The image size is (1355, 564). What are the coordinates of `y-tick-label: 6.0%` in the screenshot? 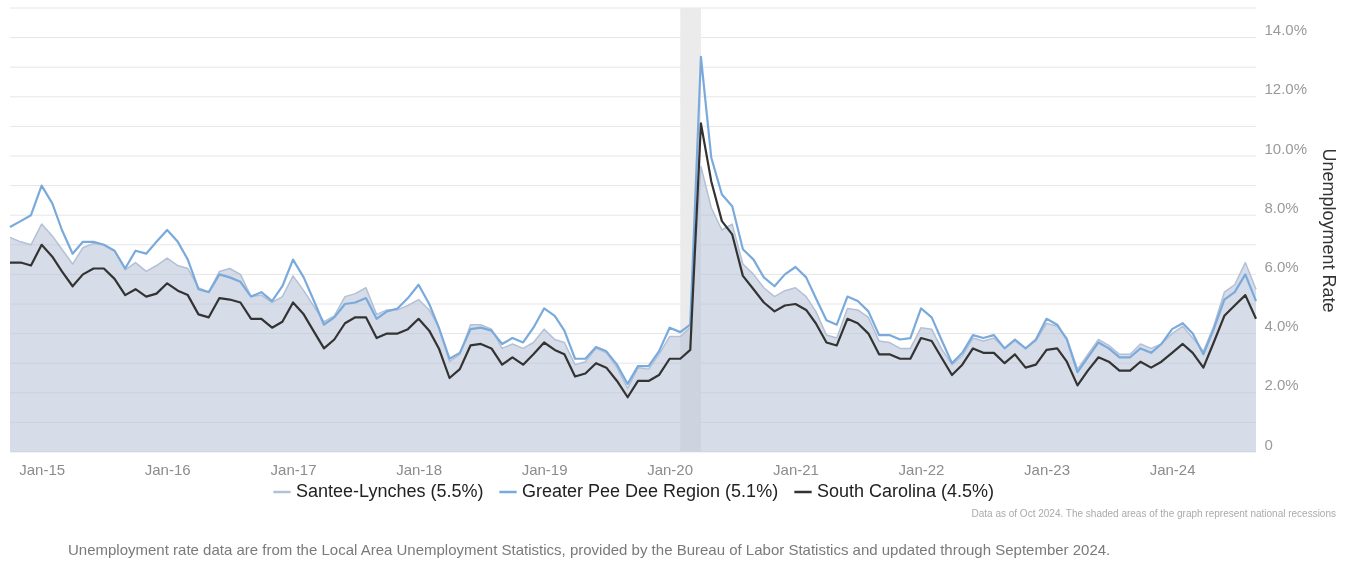 It's located at (1281, 266).